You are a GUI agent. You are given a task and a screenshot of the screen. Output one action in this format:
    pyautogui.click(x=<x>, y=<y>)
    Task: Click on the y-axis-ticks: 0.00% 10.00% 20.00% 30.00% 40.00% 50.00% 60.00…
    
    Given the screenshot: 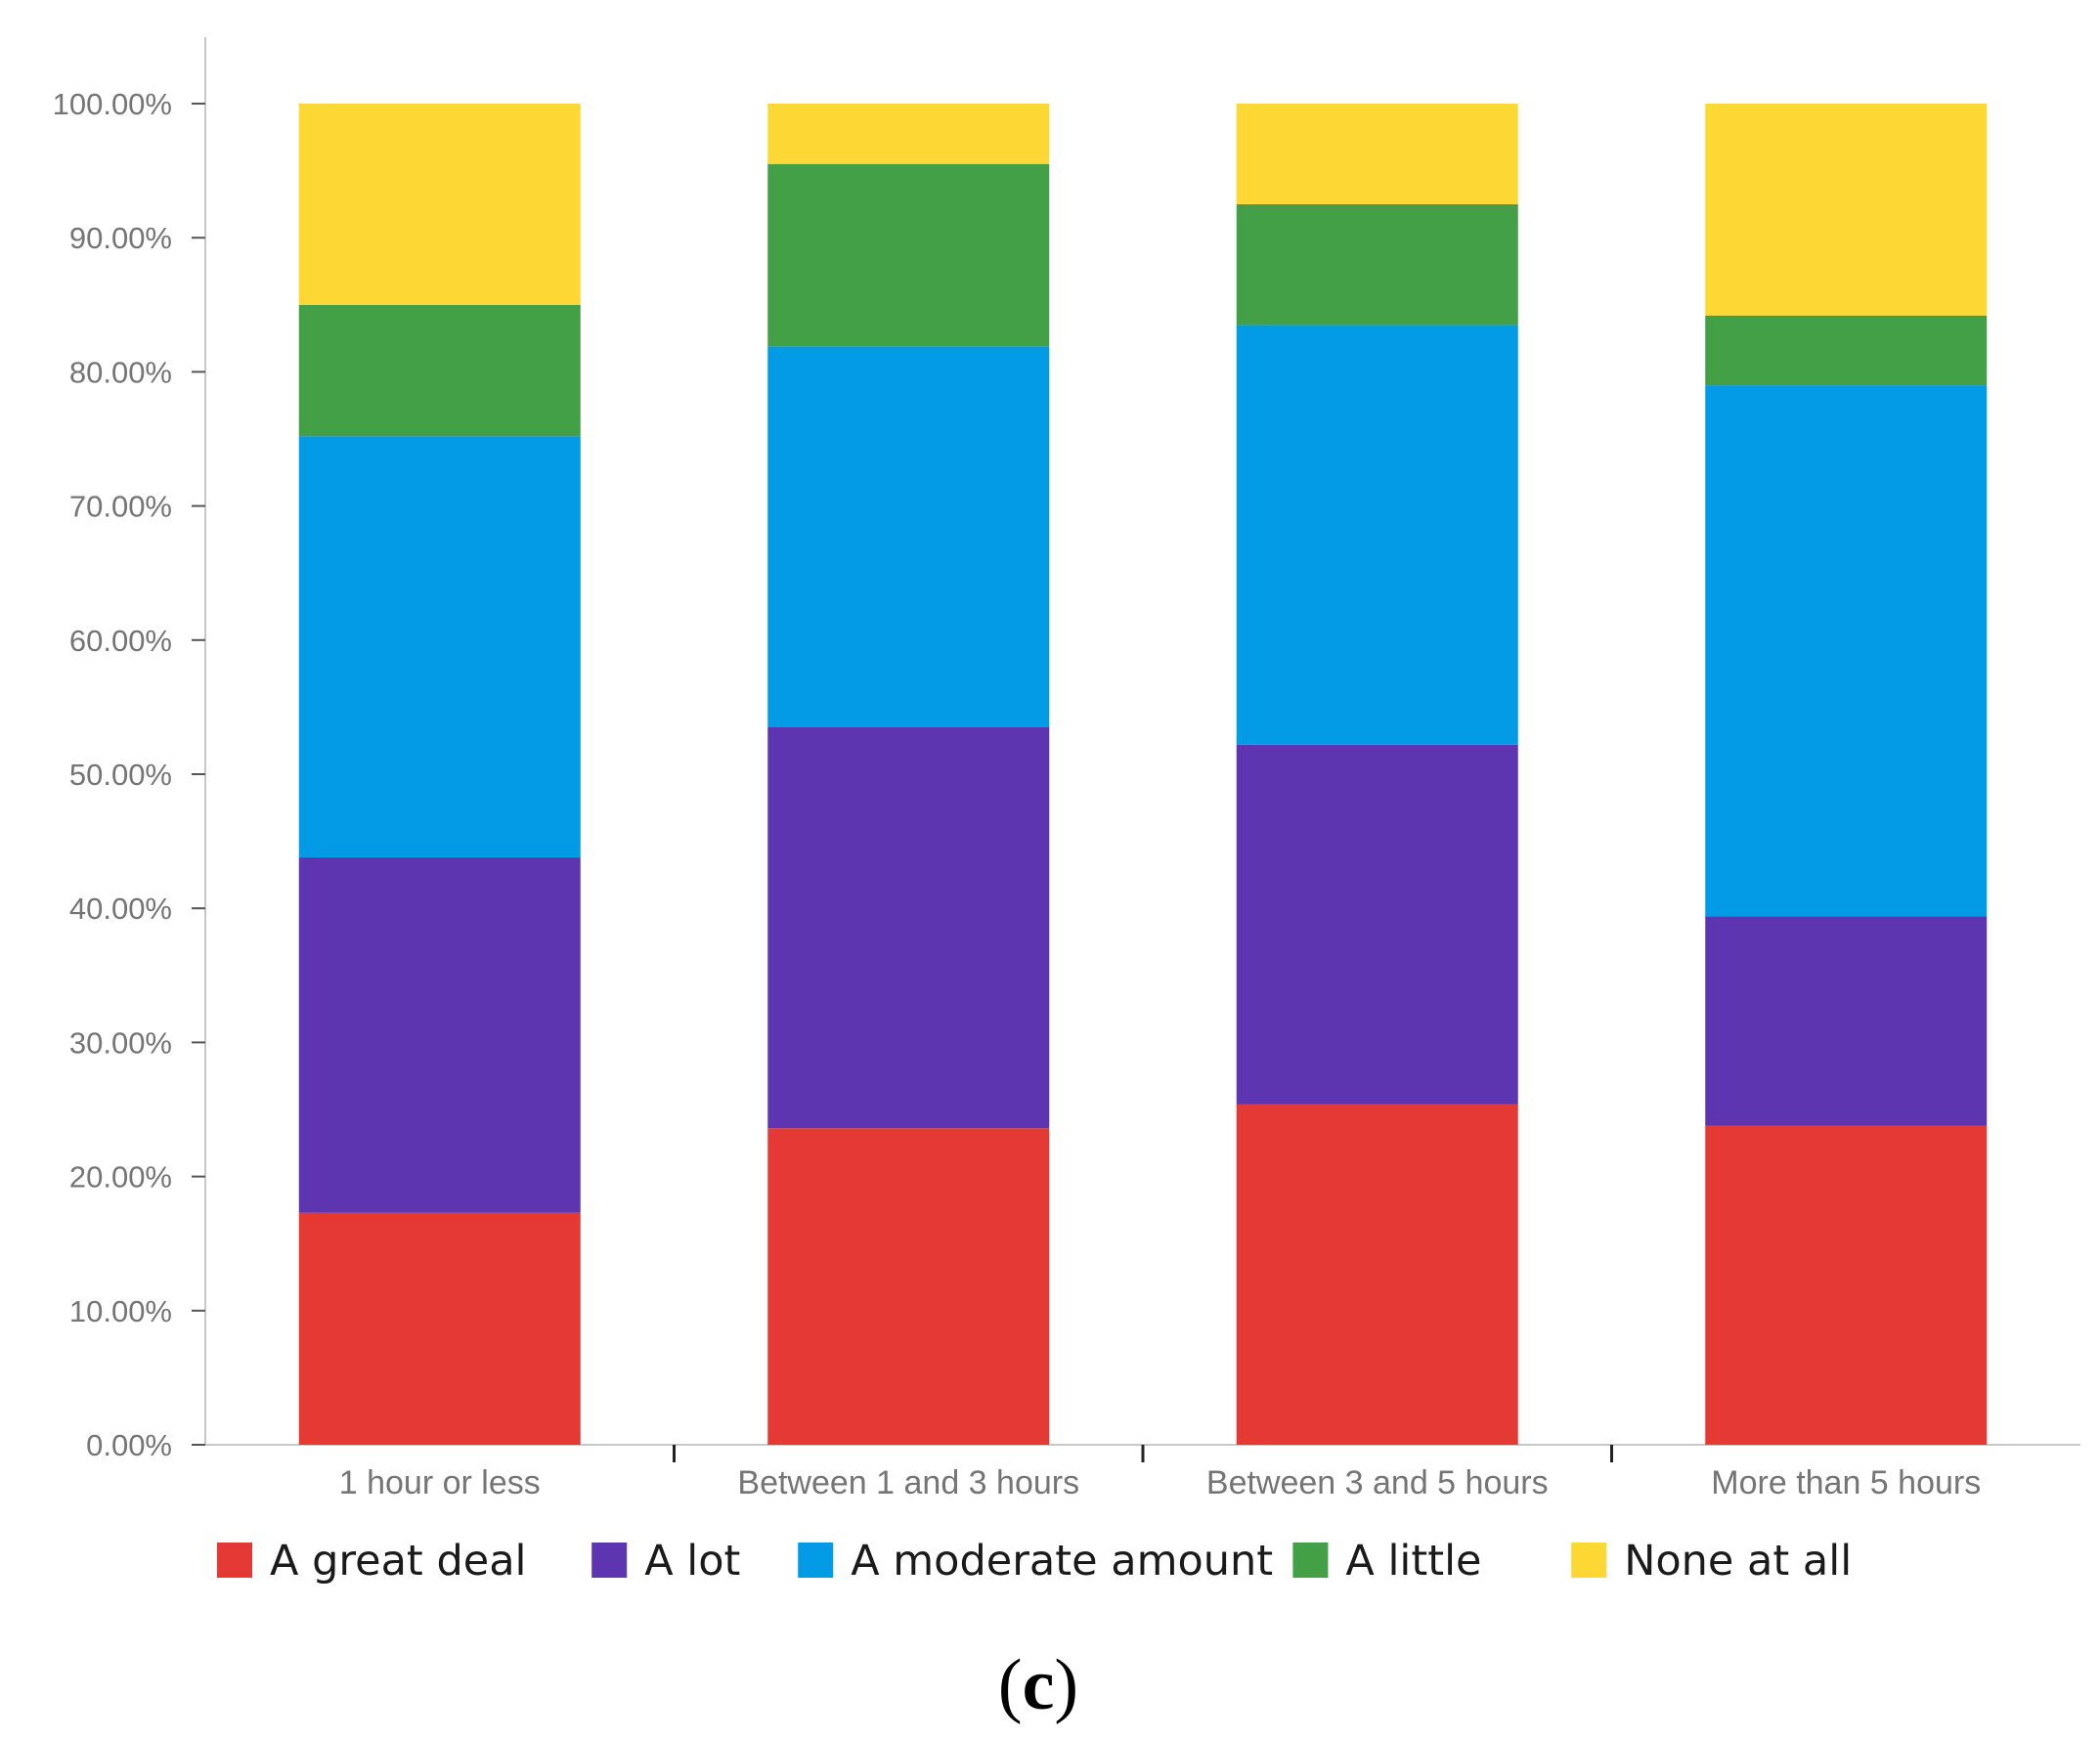 What is the action you would take?
    pyautogui.click(x=129, y=775)
    